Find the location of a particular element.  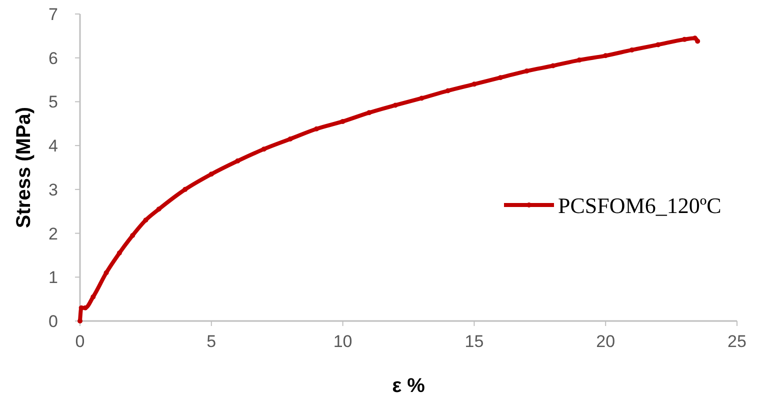

y-tick-label: 5 is located at coordinates (53, 102).